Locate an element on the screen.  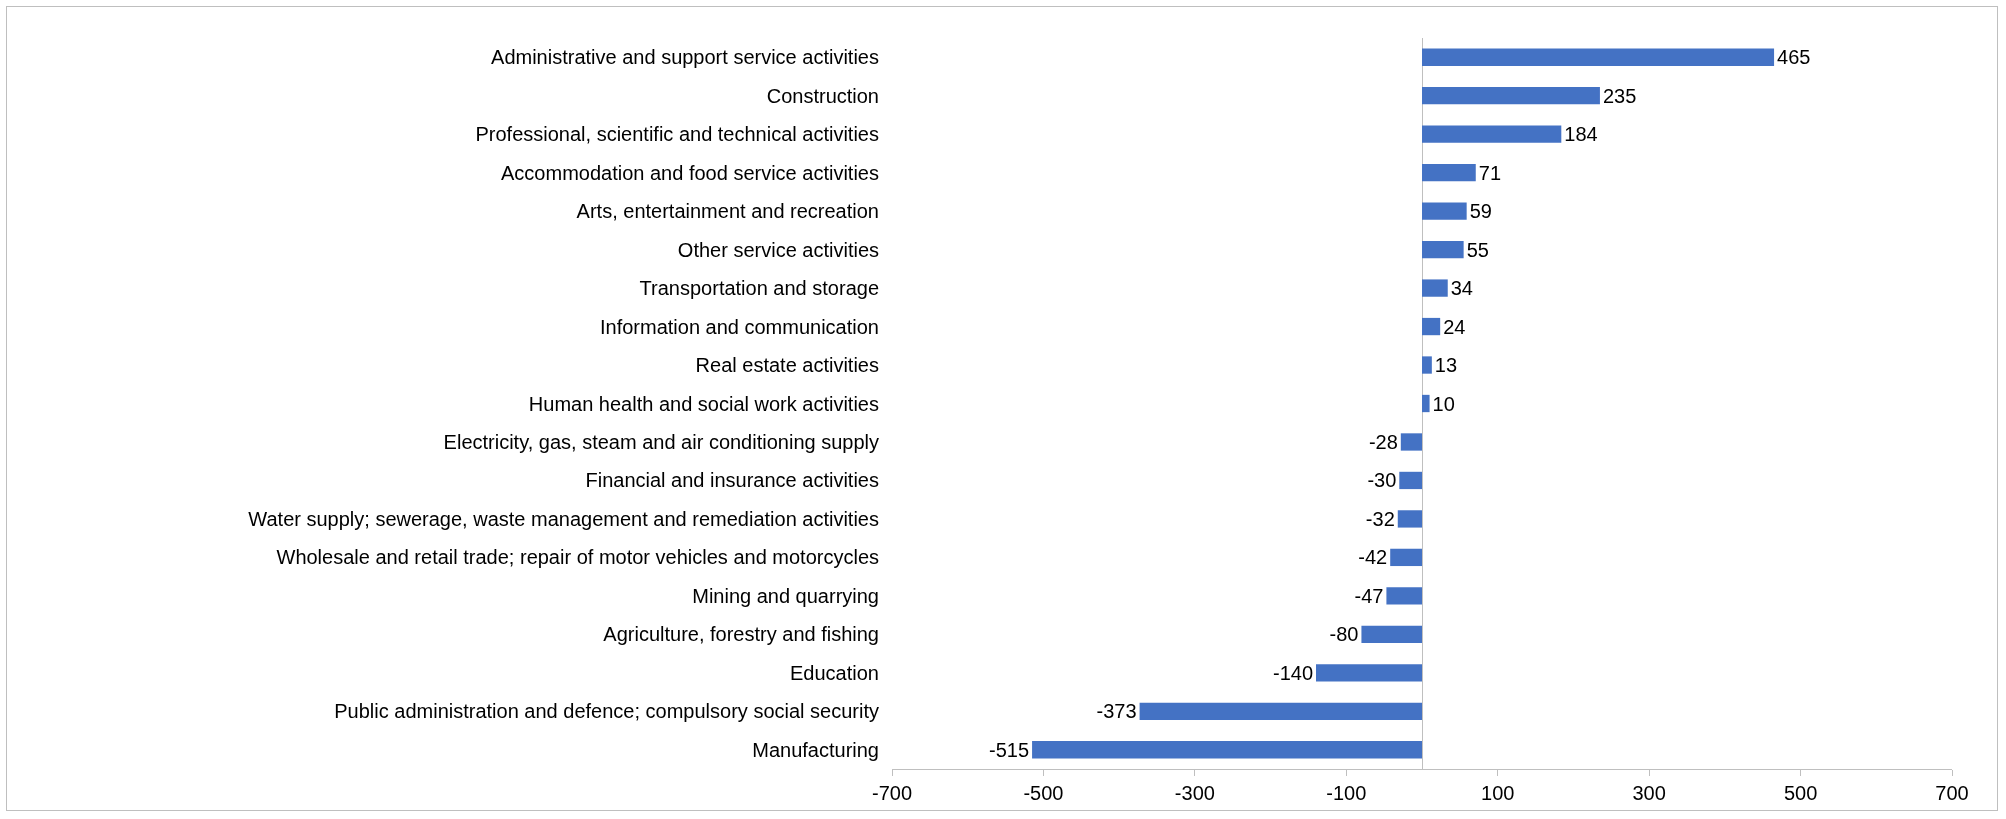
x-tick-label: -300 is located at coordinates (1194, 793).